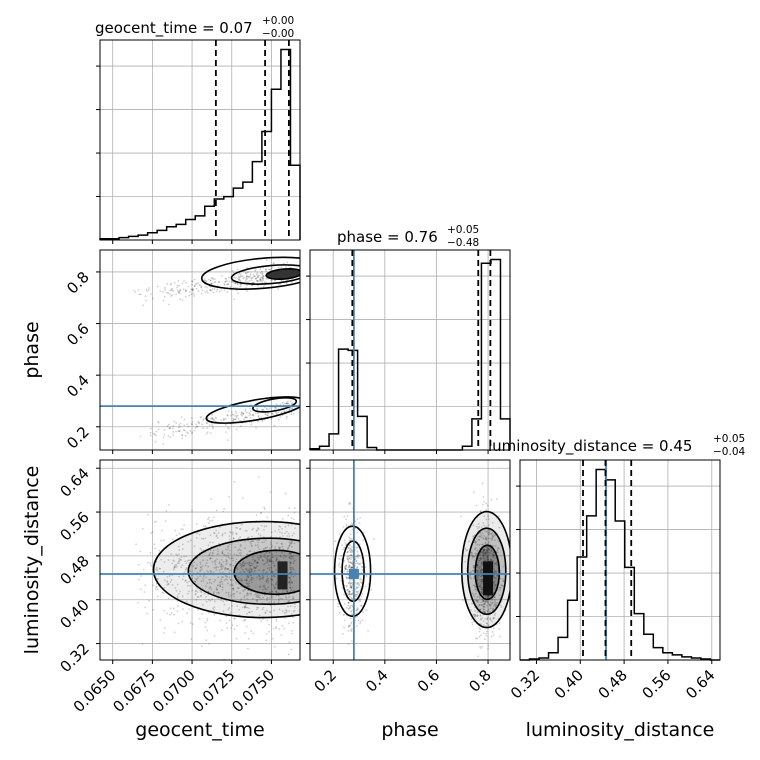  I want to click on x-tick-label-geocent-time: 0.0675, so click(134, 691).